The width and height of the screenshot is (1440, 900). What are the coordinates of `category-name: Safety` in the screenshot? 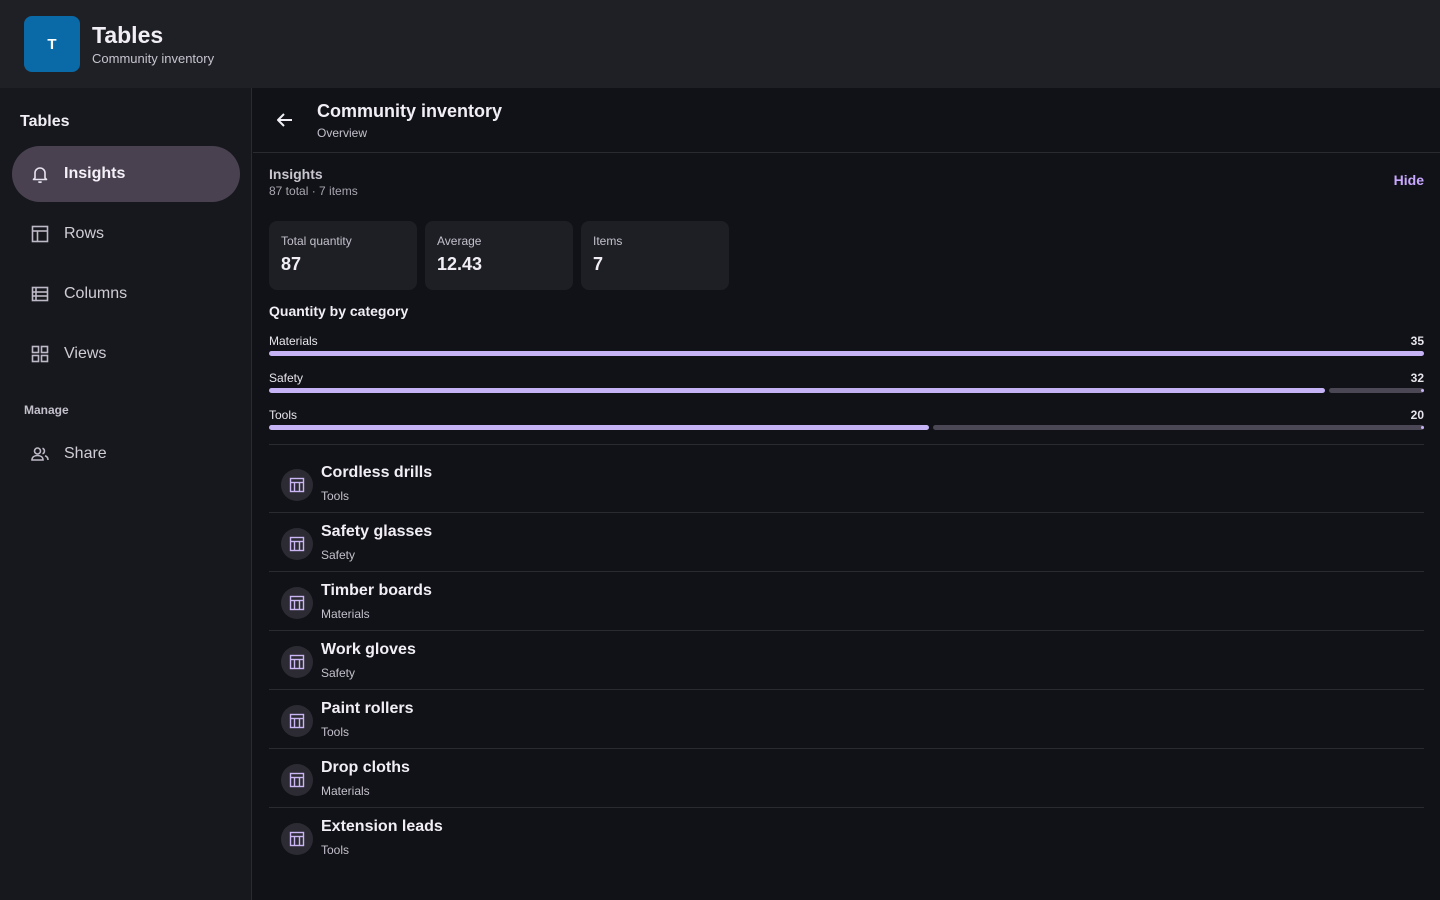 It's located at (286, 378).